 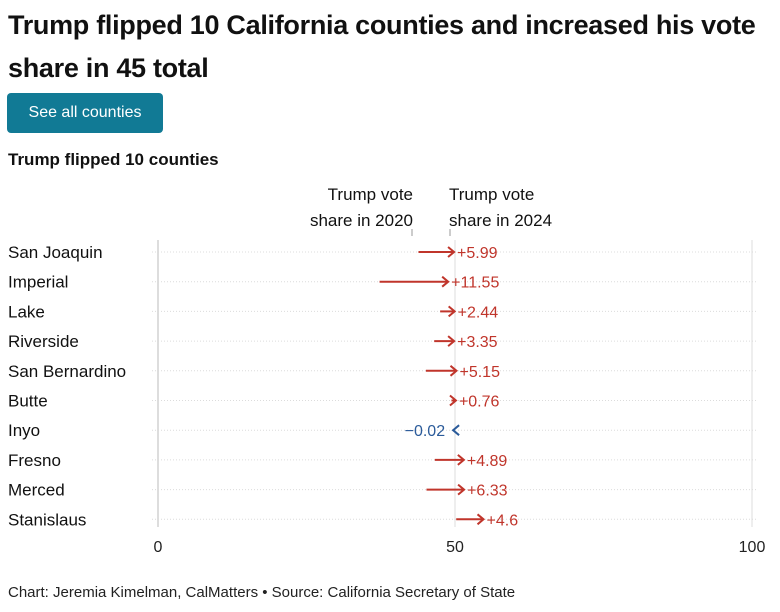 I want to click on change-value-label: +2.44, so click(x=478, y=312).